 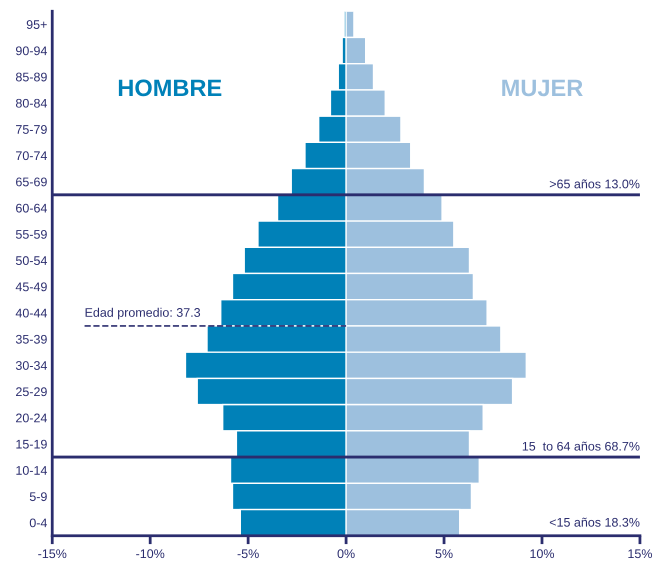 I want to click on y-tick-label: 20-24, so click(x=32, y=418).